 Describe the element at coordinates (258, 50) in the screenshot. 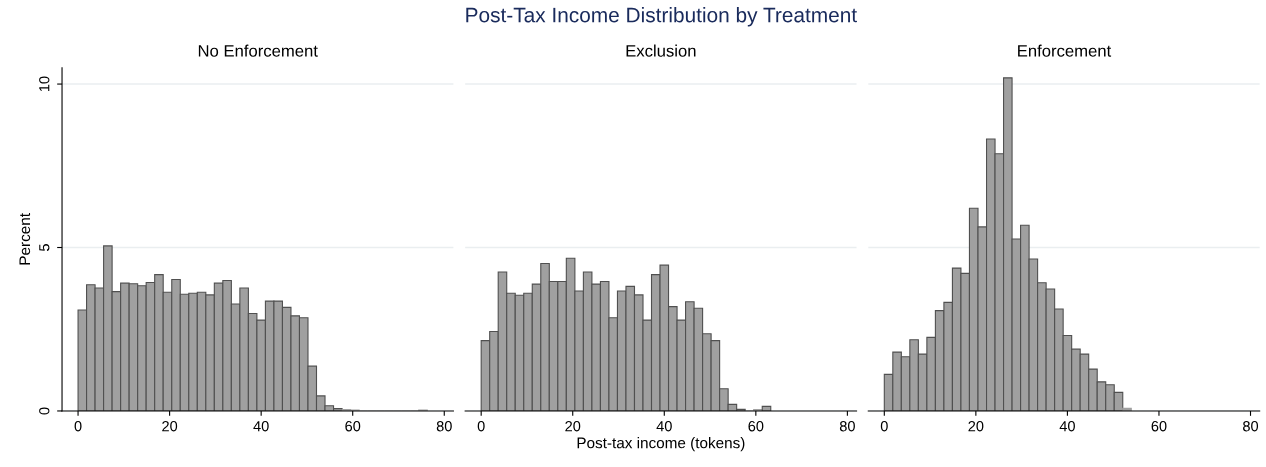

I see `chart-subtitle: No Enforcement` at that location.